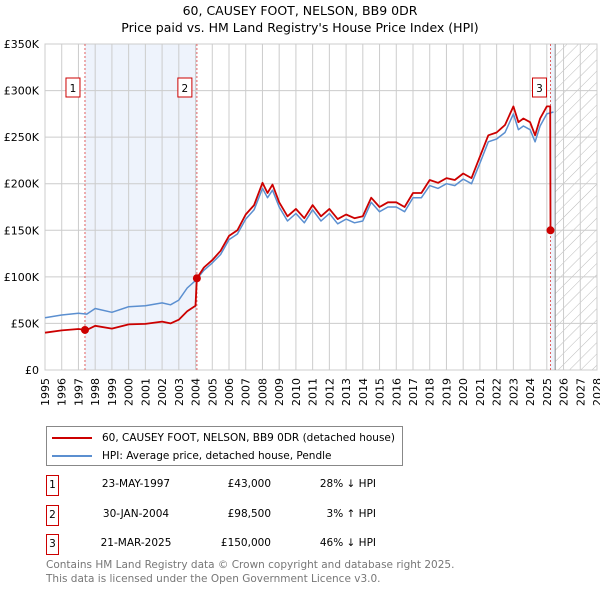 This screenshot has width=600, height=590. I want to click on x-tick-label: 2028, so click(595, 392).